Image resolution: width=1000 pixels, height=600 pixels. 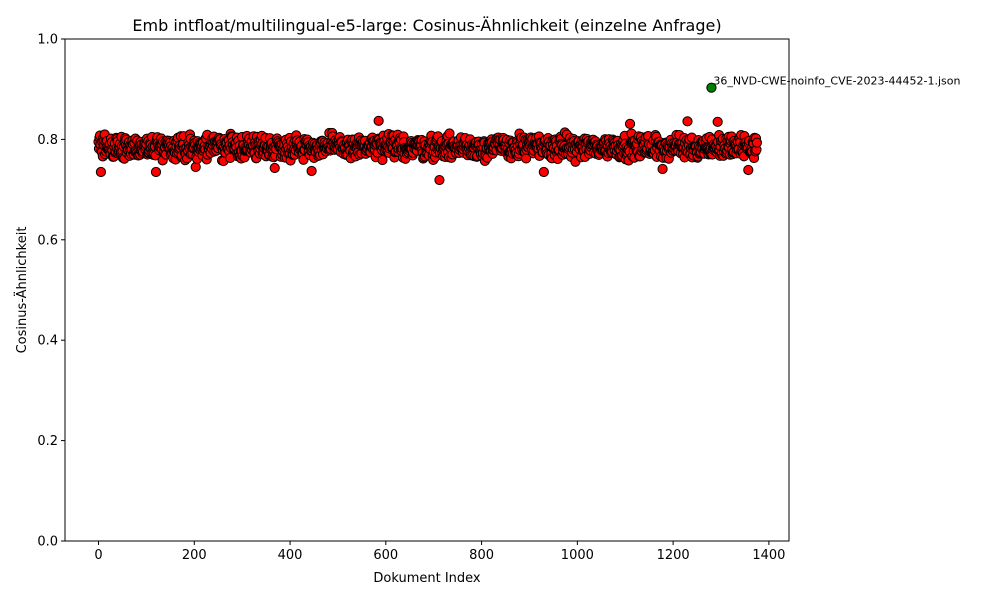 I want to click on y-tick-label: 0.6, so click(x=47, y=240).